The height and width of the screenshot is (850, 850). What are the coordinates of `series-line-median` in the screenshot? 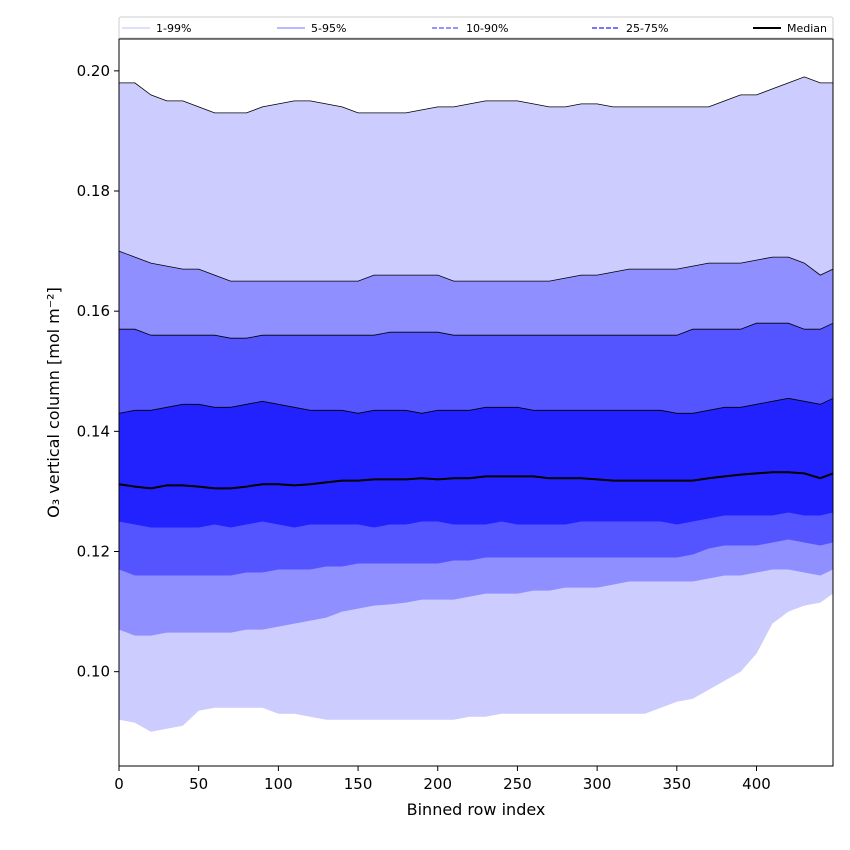 It's located at (476, 480).